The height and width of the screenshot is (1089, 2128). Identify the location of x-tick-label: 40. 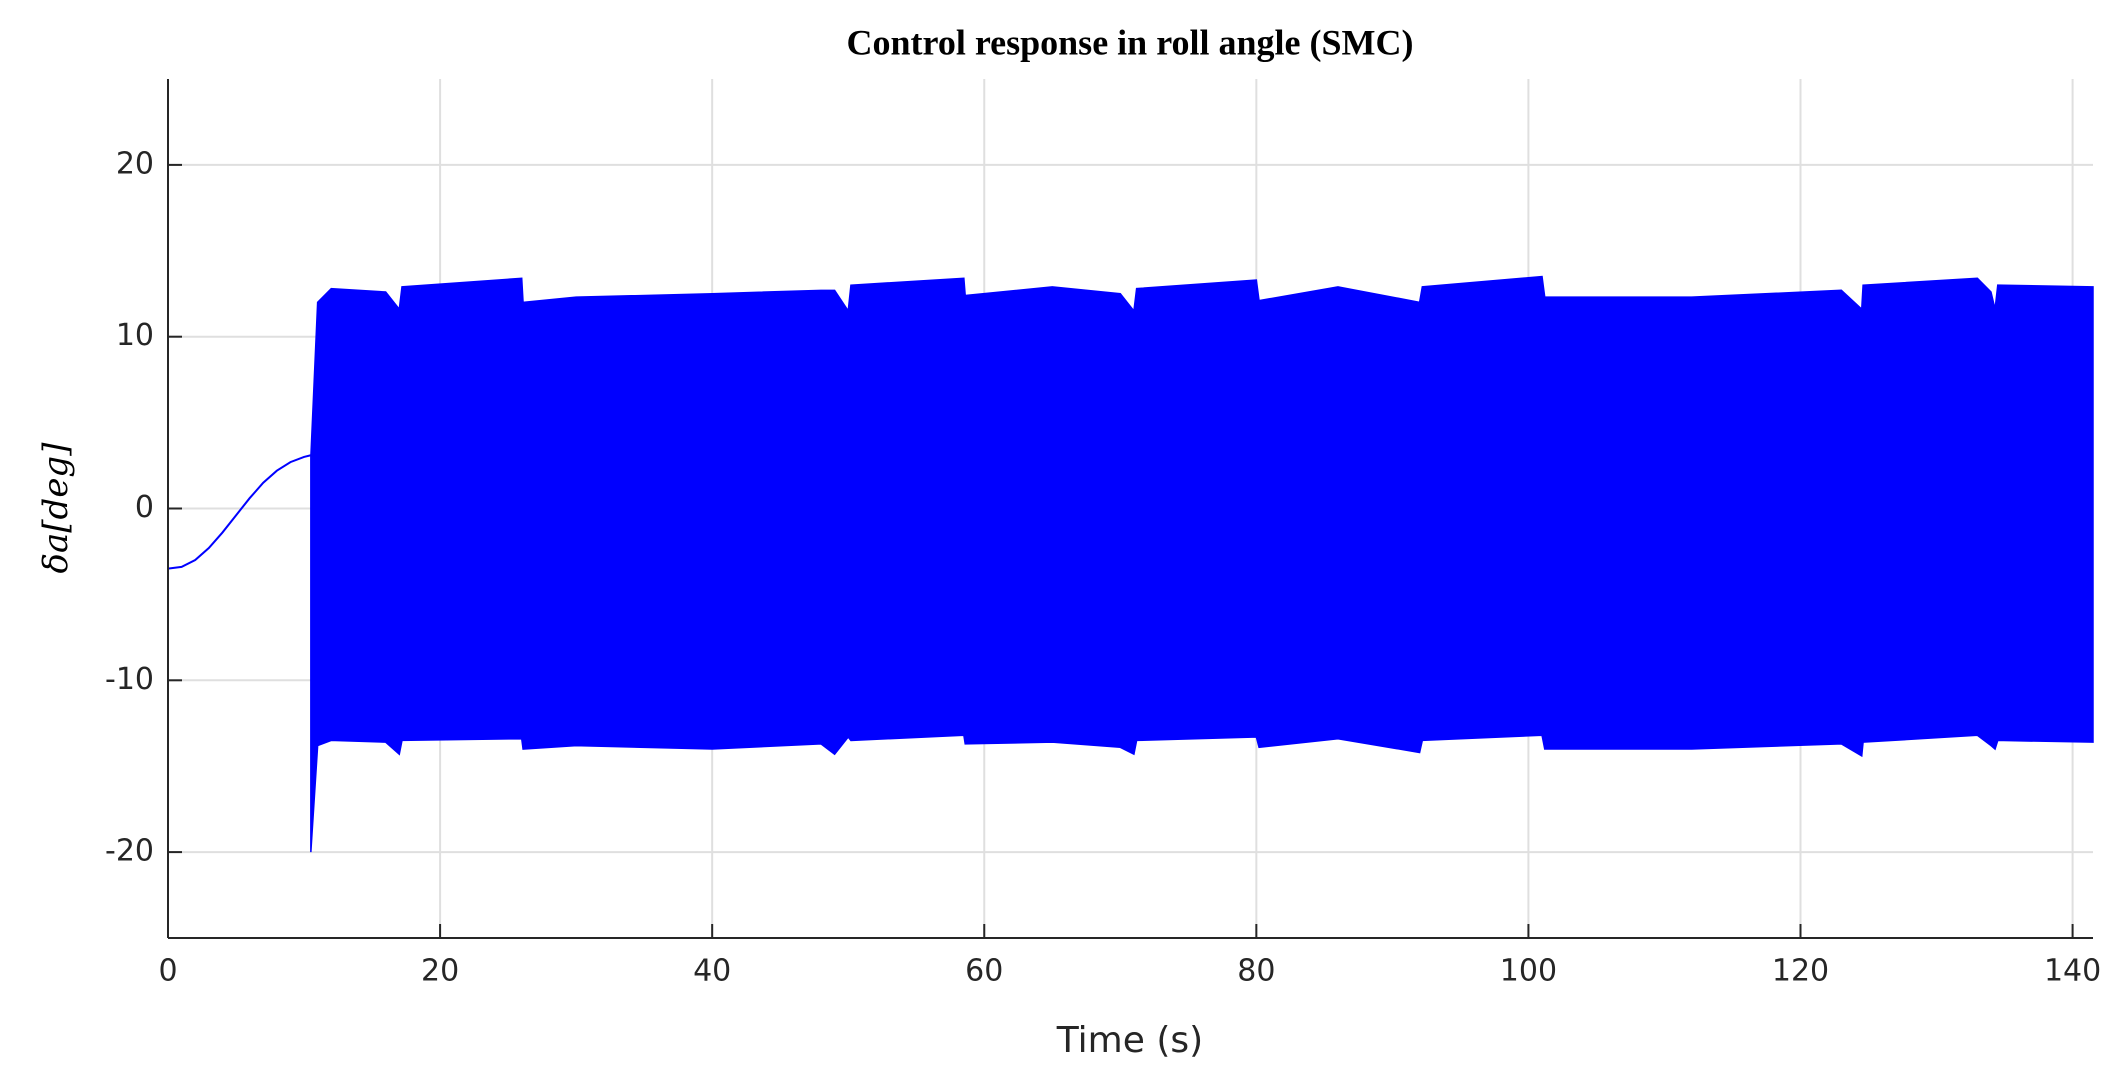
(712, 971).